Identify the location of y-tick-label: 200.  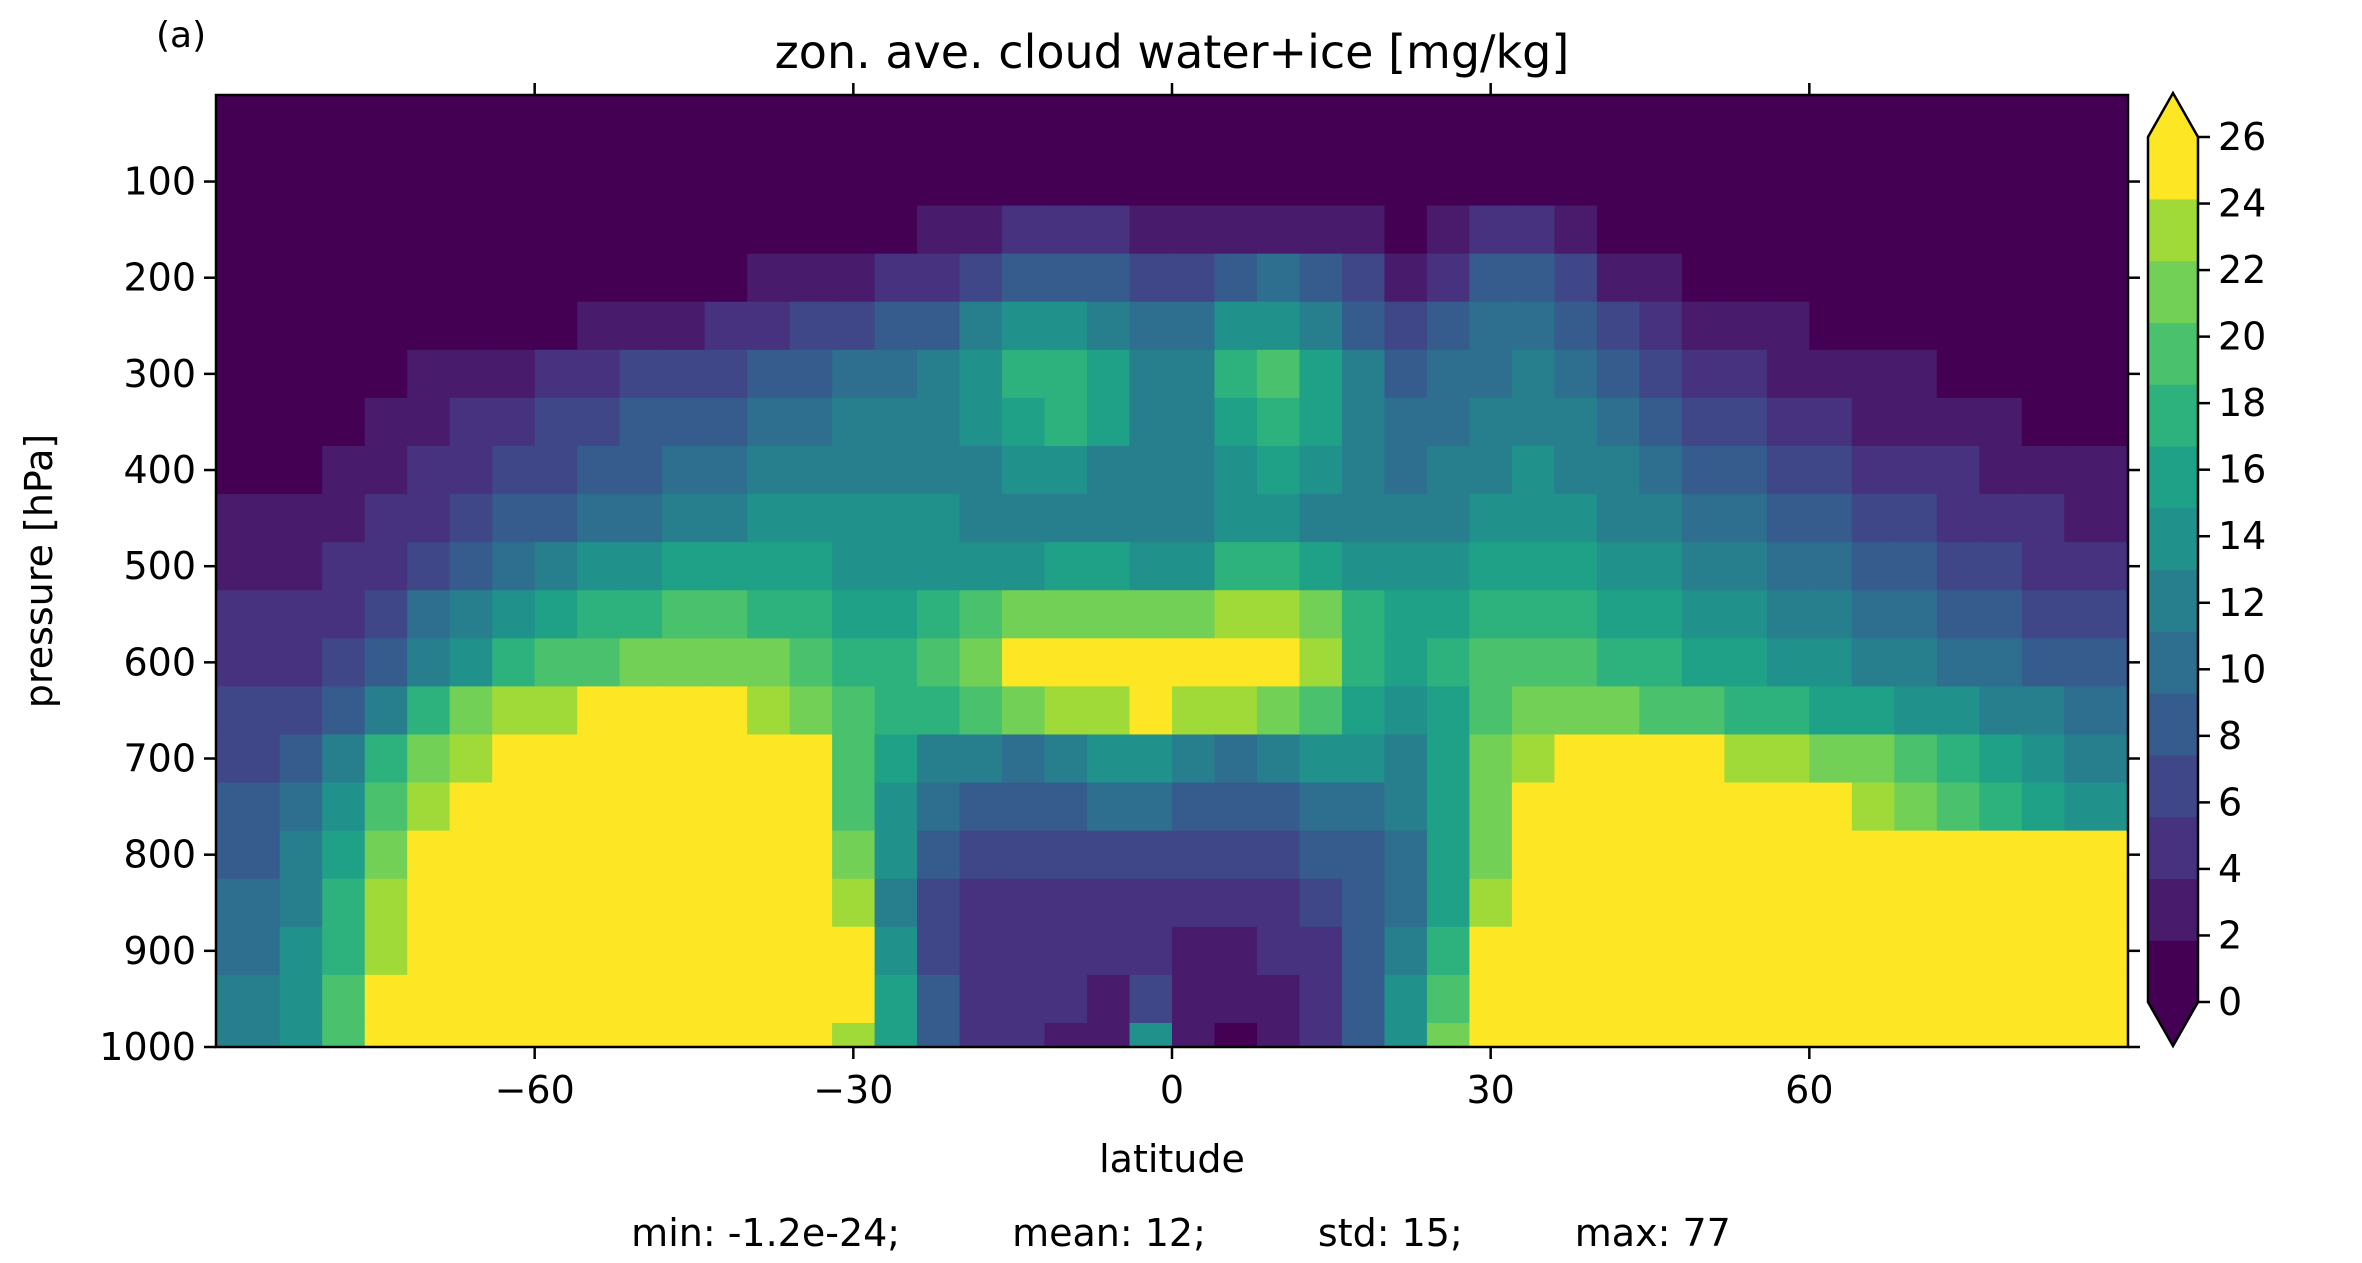
(159, 278).